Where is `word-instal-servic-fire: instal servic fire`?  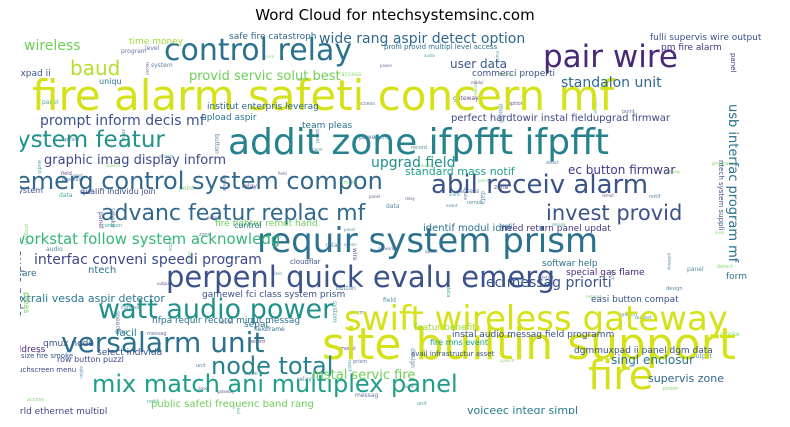 word-instal-servic-fire: instal servic fire is located at coordinates (363, 375).